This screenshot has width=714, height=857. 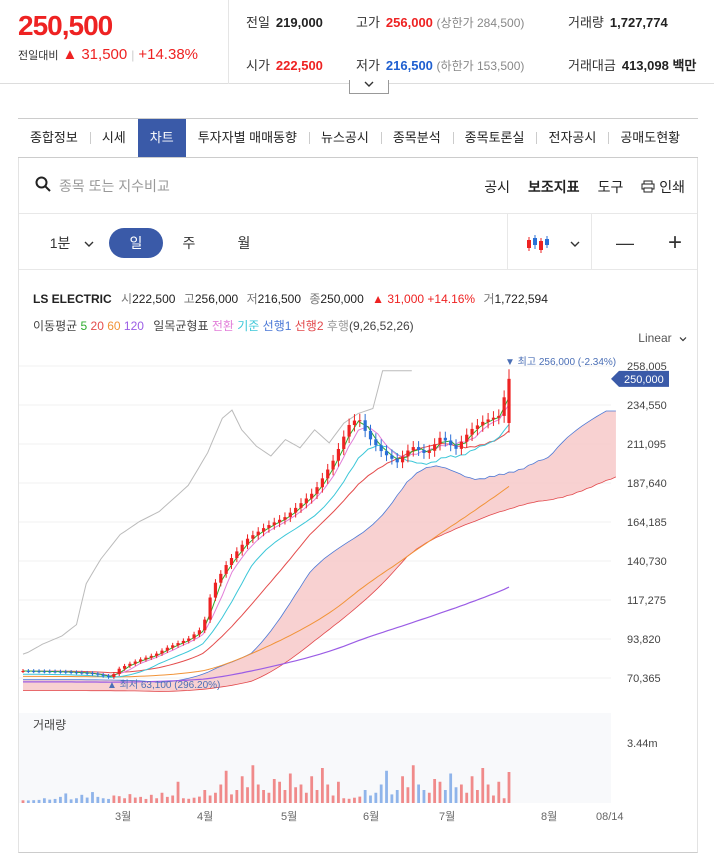 I want to click on tab-7: 전자공시, so click(x=572, y=138).